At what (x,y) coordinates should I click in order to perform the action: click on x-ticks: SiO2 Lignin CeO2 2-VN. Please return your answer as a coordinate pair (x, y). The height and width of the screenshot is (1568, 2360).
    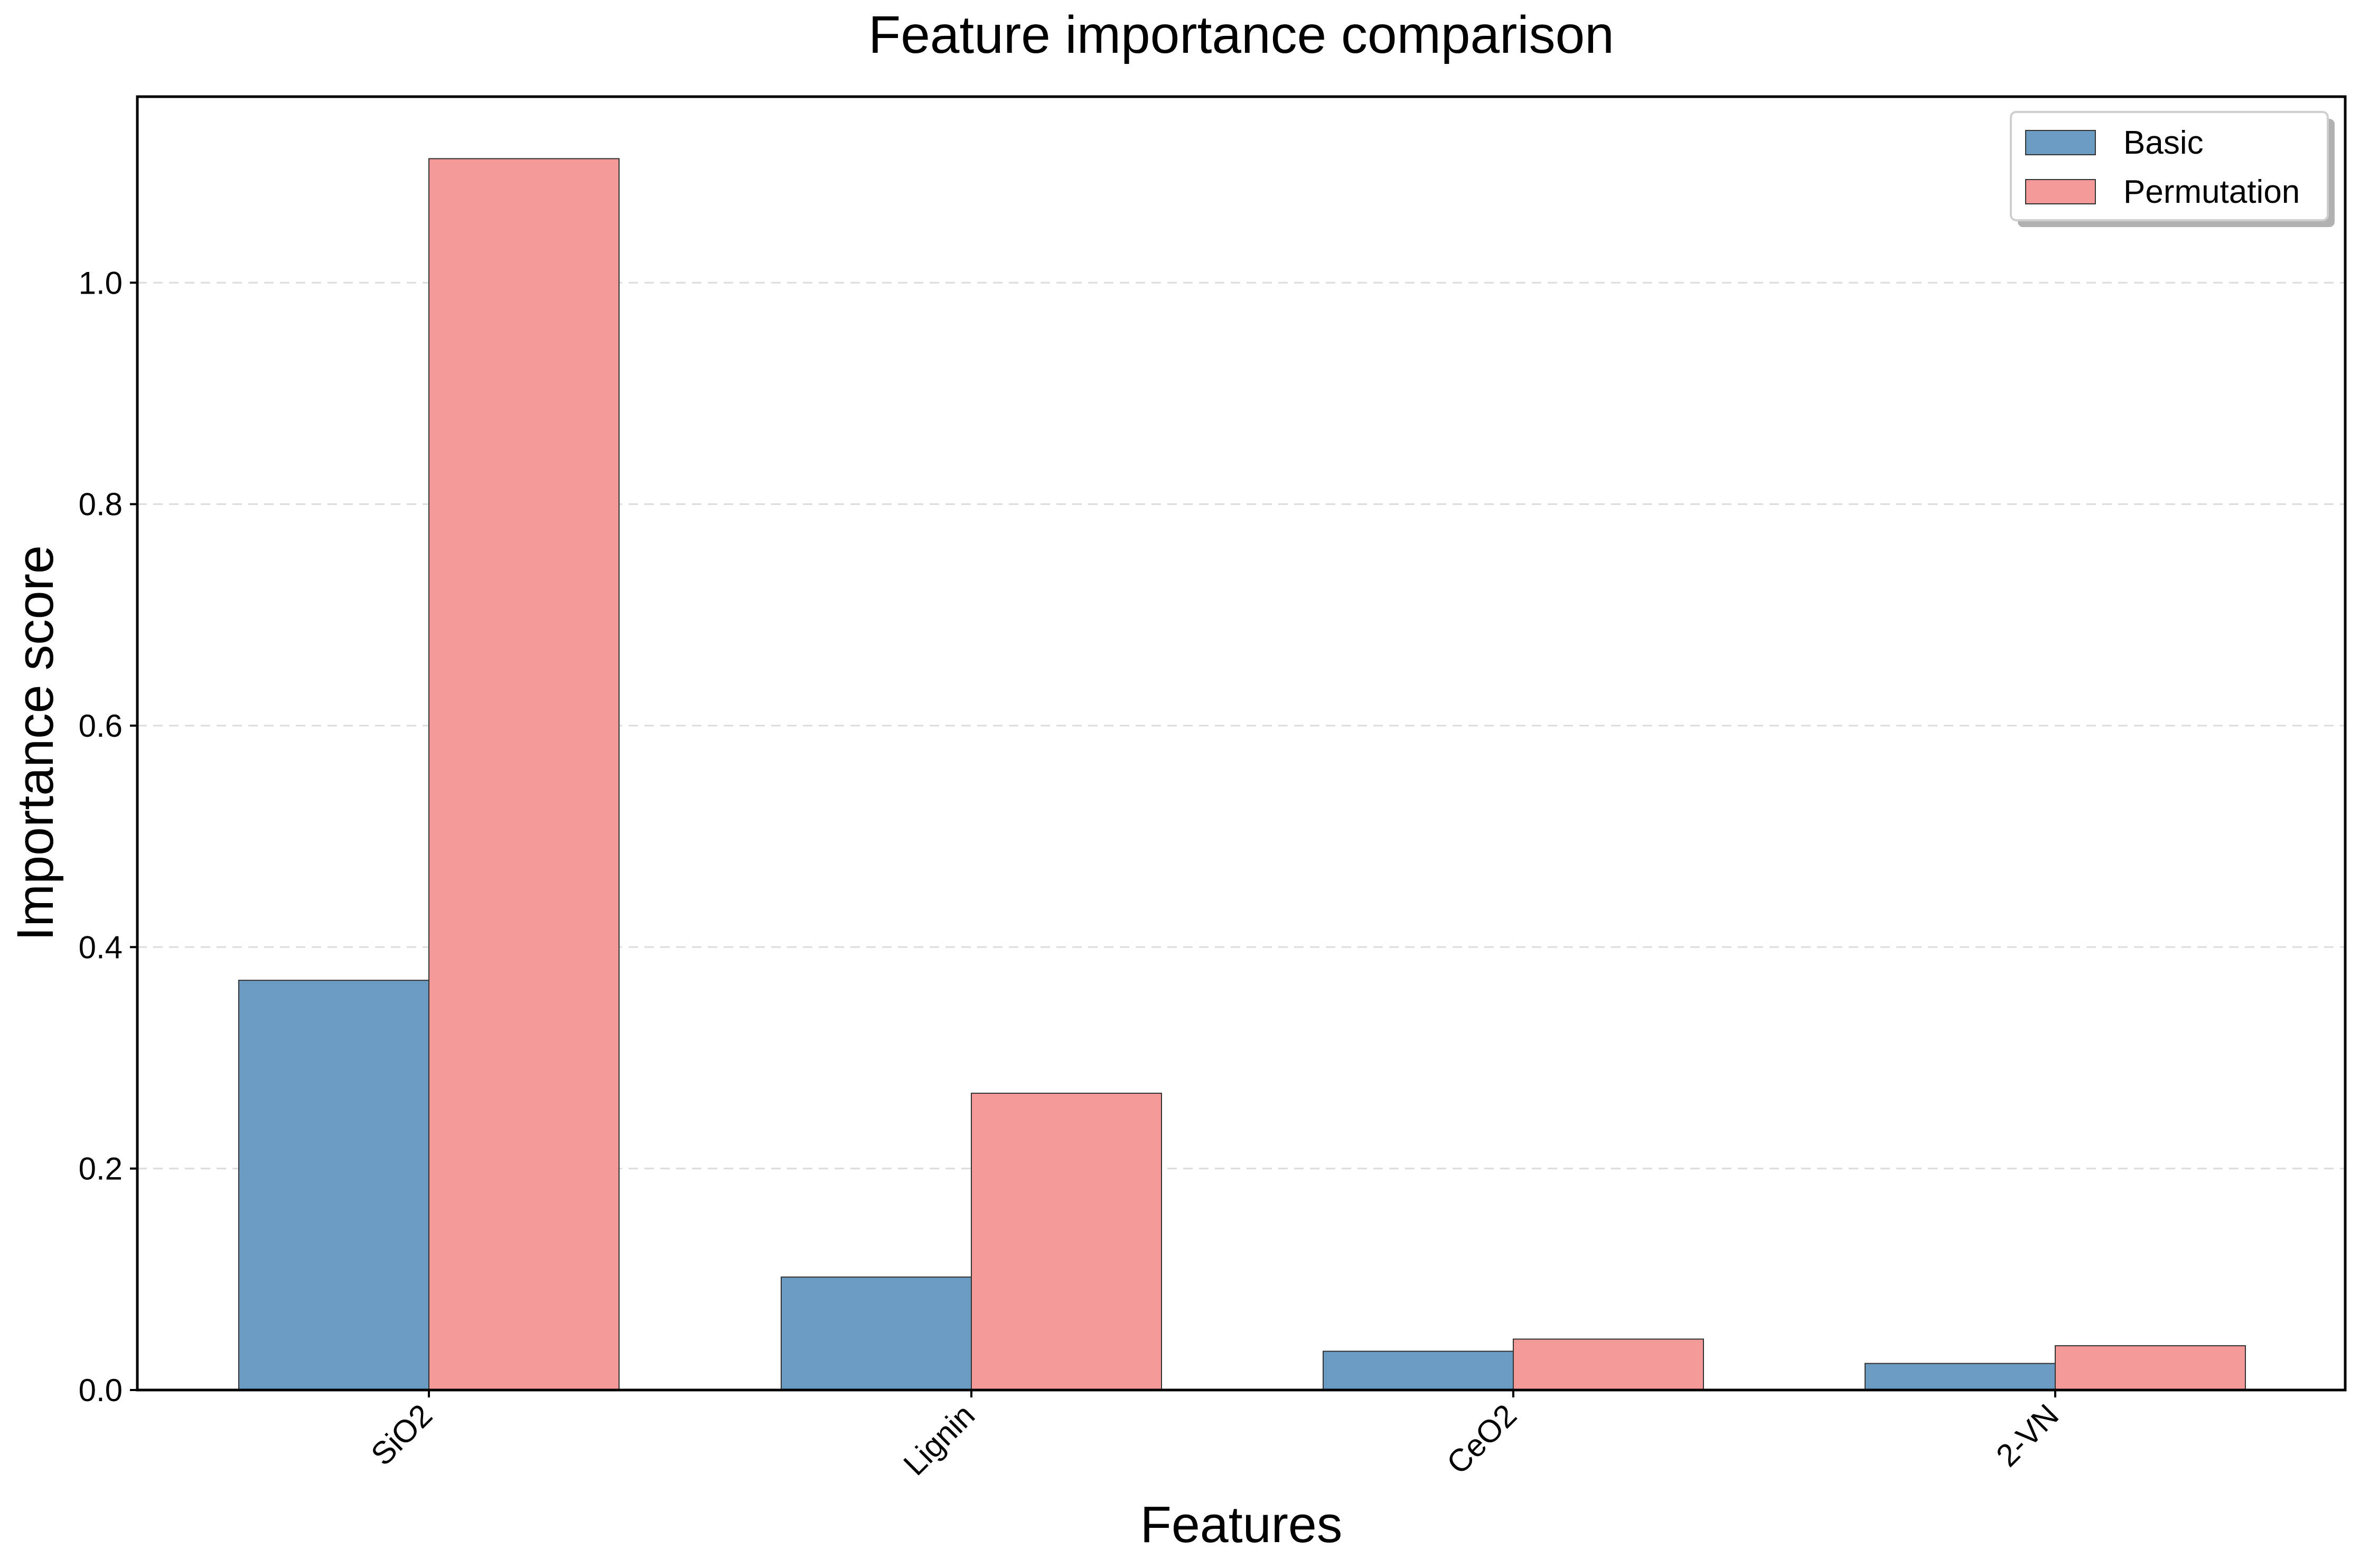
    Looking at the image, I should click on (1214, 1436).